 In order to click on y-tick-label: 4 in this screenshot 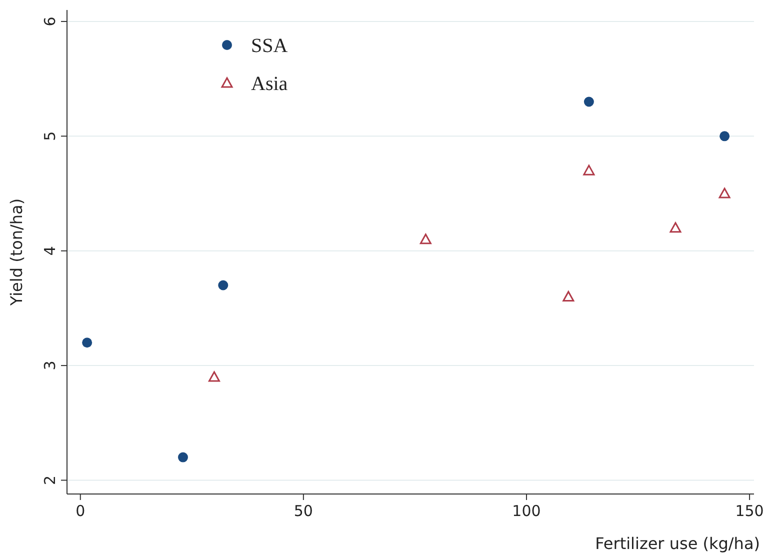, I will do `click(50, 251)`.